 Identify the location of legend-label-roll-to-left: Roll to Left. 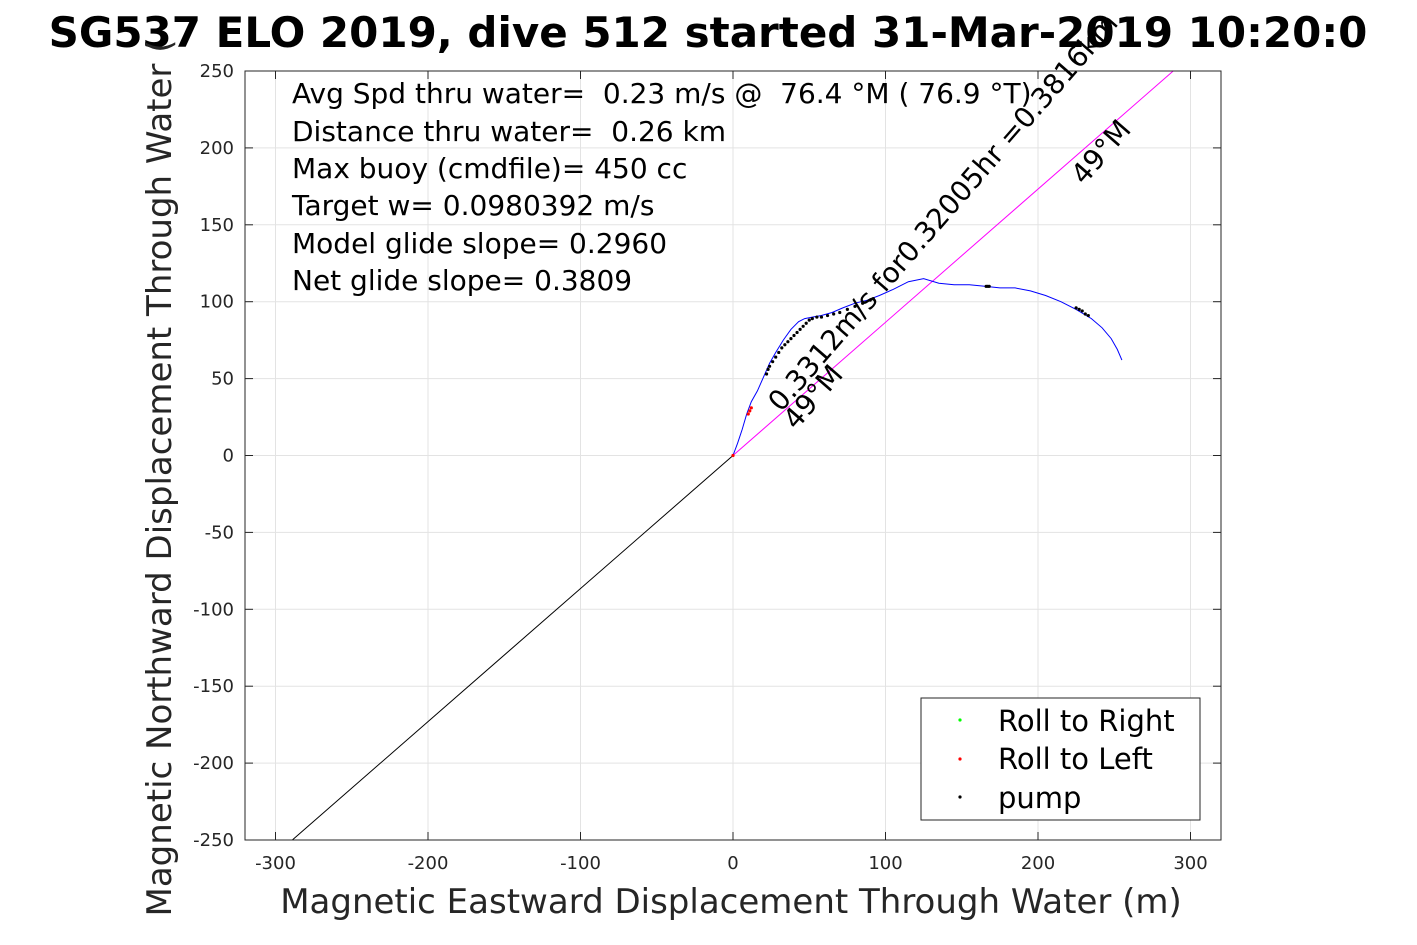
(1075, 759).